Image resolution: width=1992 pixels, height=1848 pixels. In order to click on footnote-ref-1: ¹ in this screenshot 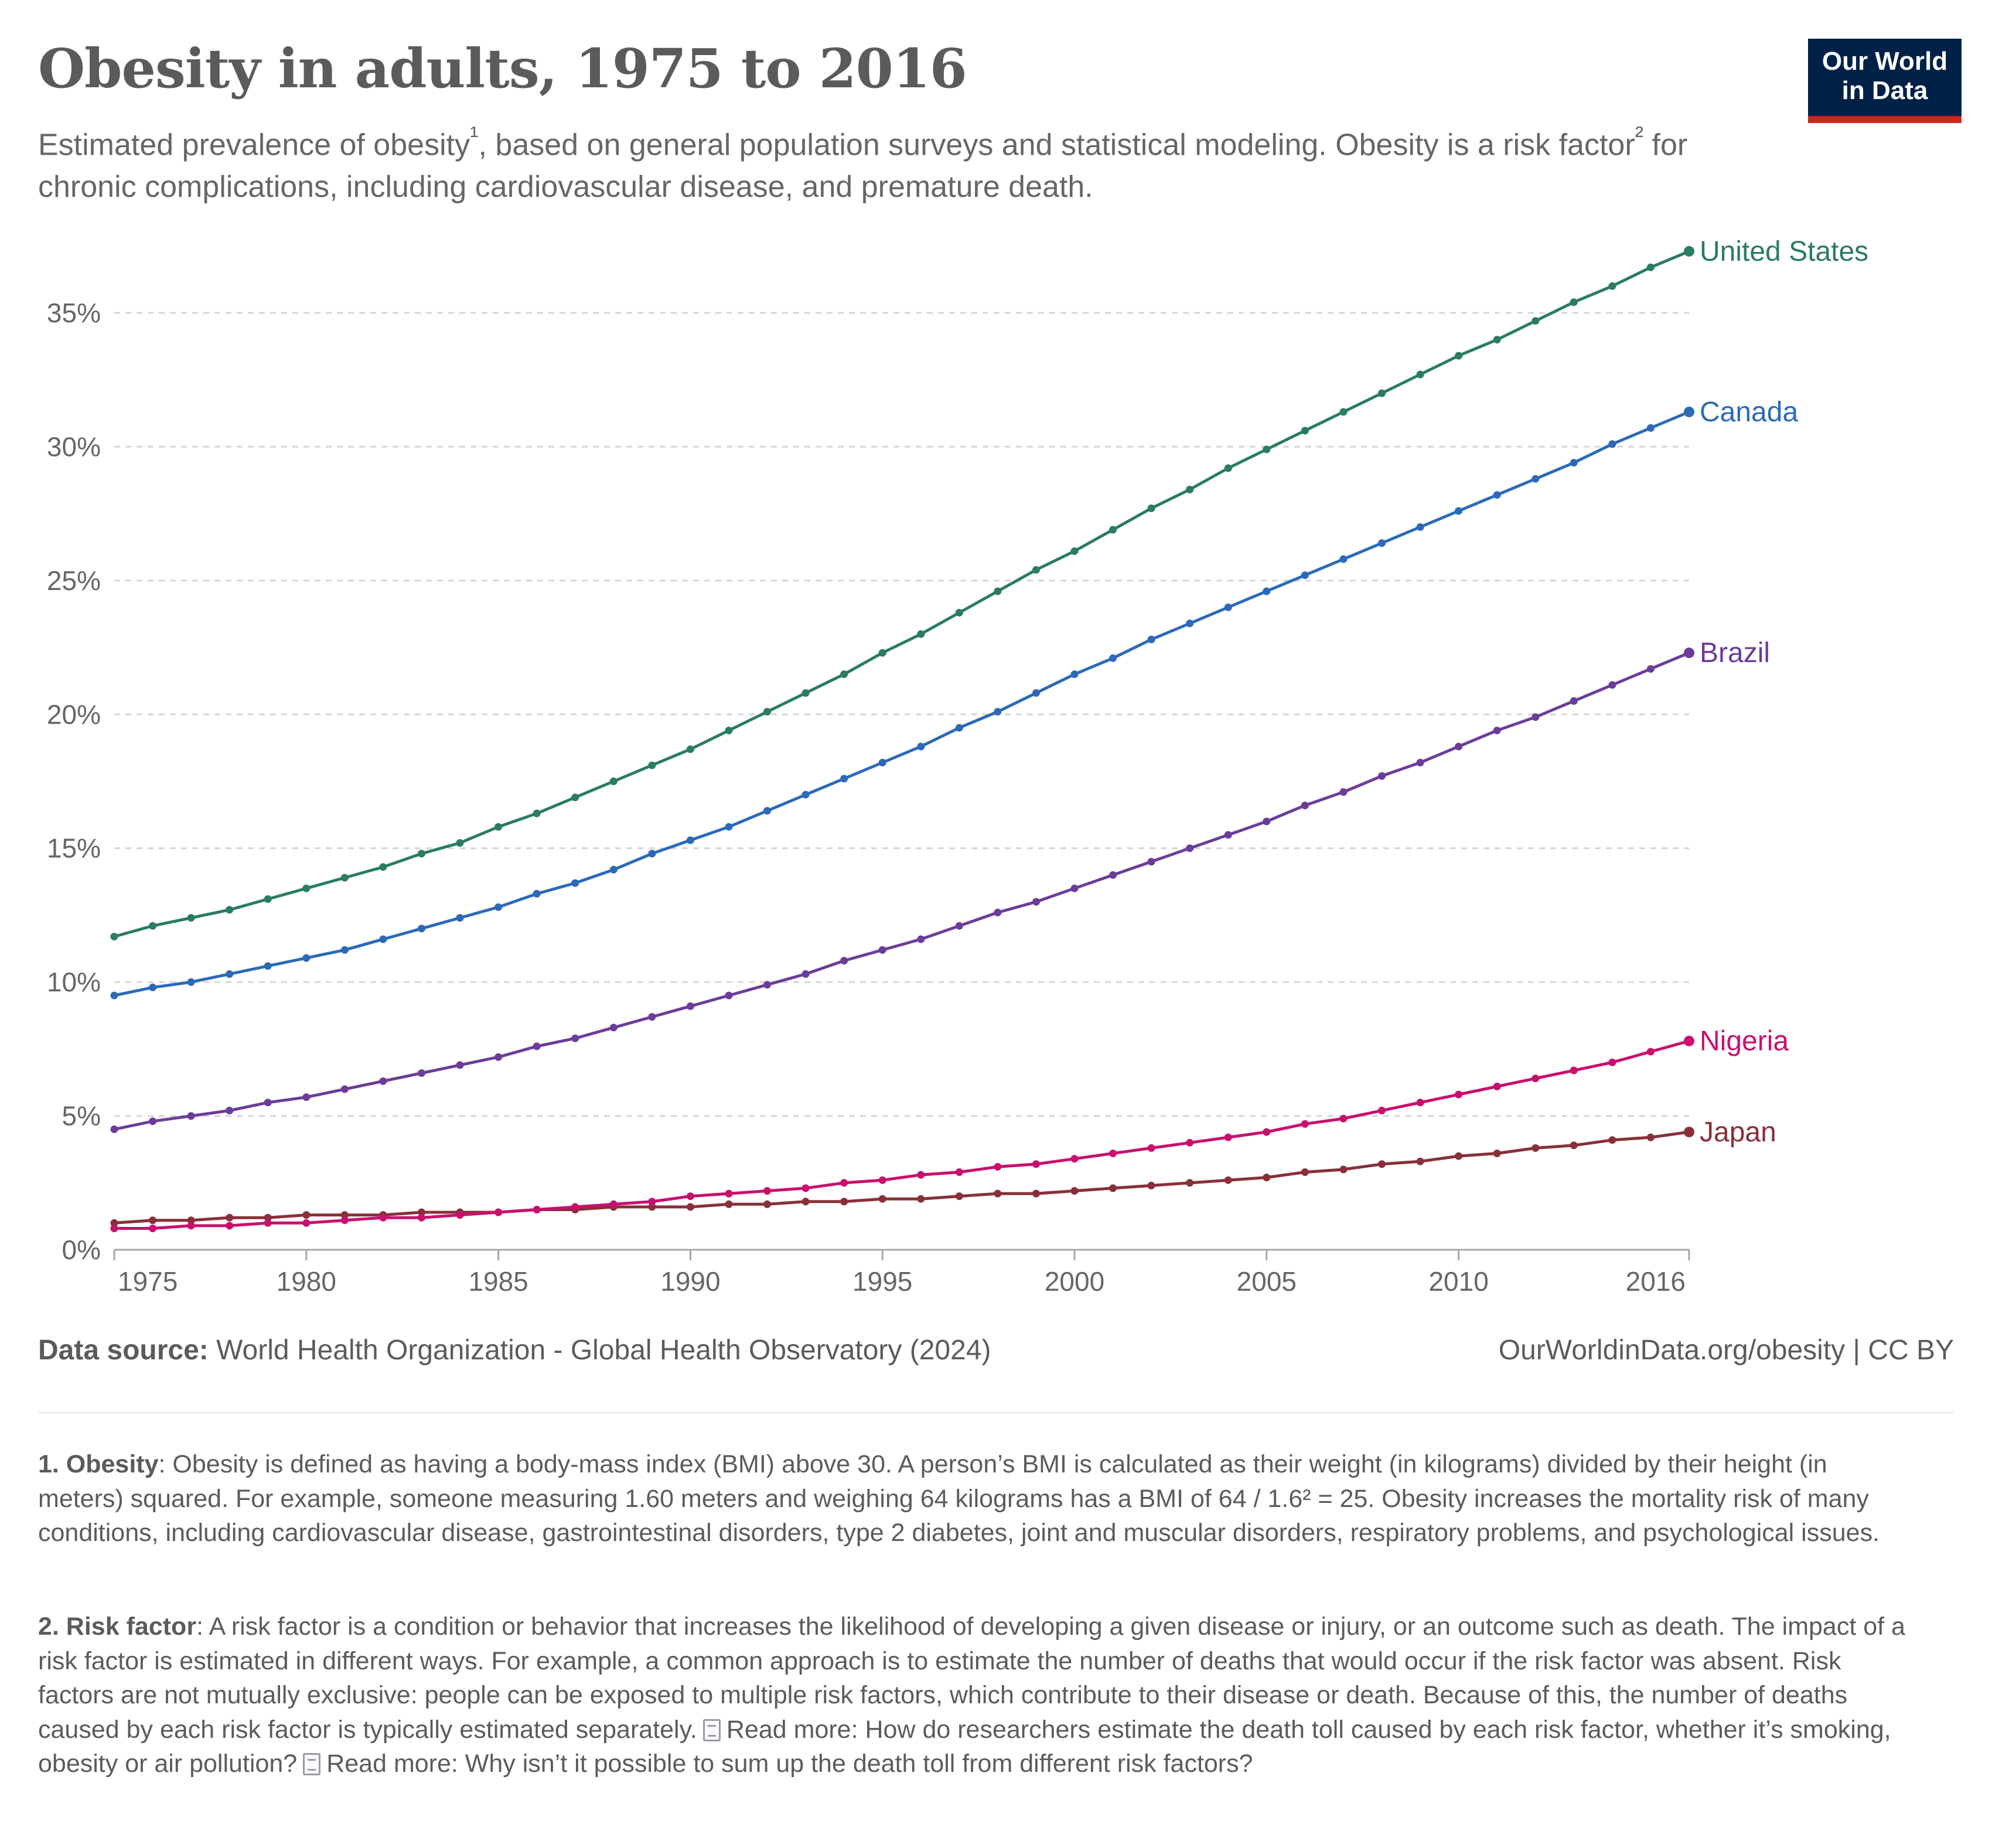, I will do `click(474, 136)`.